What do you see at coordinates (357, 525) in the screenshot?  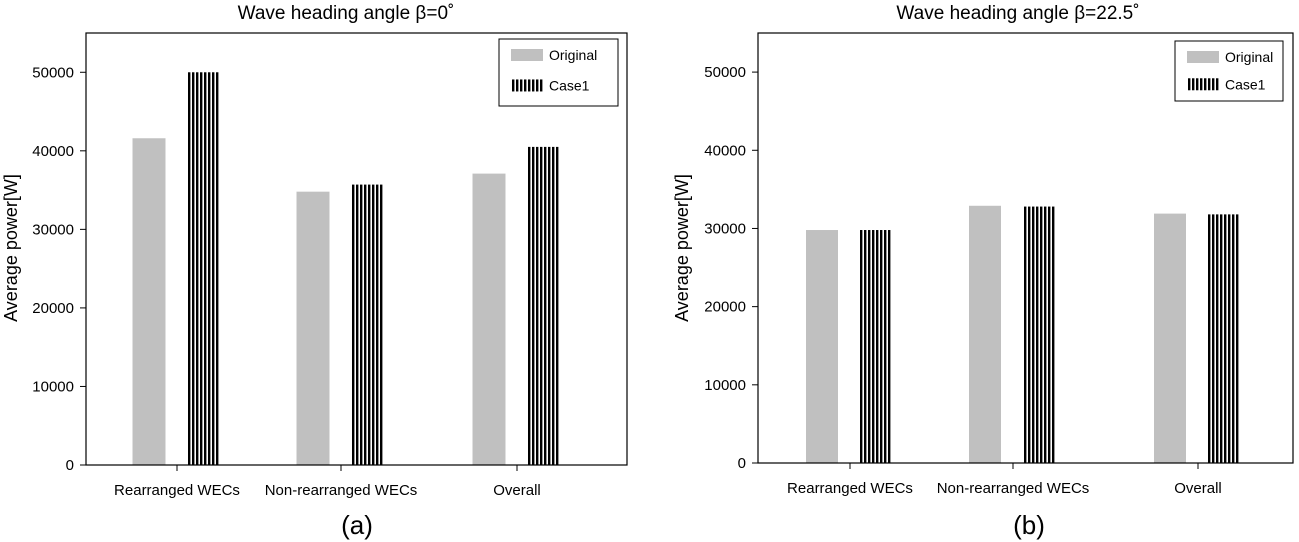 I see `panel-label: (a)` at bounding box center [357, 525].